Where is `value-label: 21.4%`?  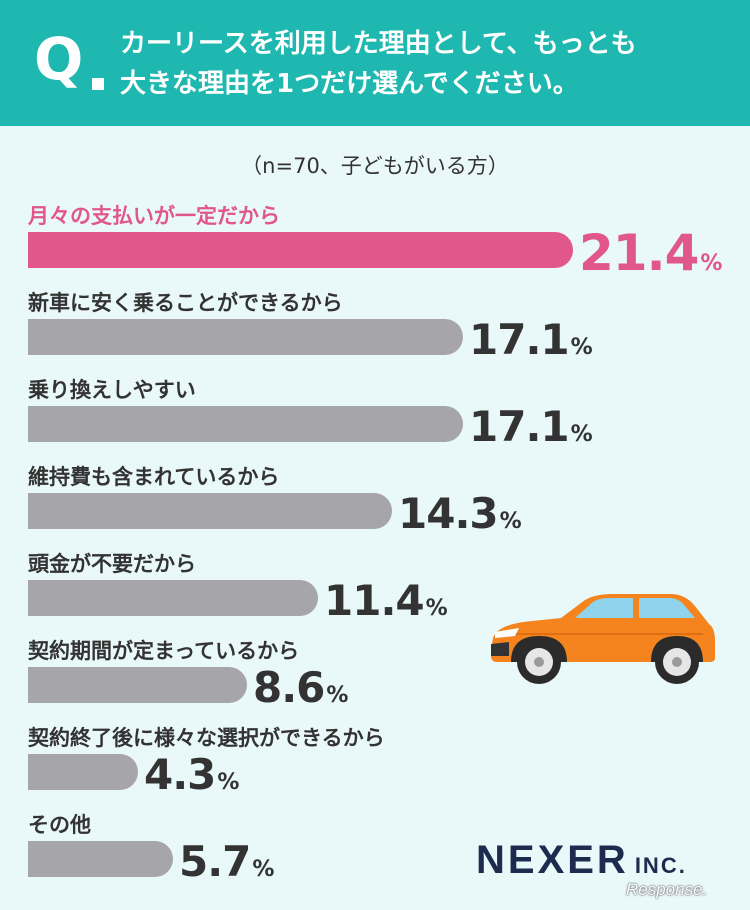 value-label: 21.4% is located at coordinates (650, 253).